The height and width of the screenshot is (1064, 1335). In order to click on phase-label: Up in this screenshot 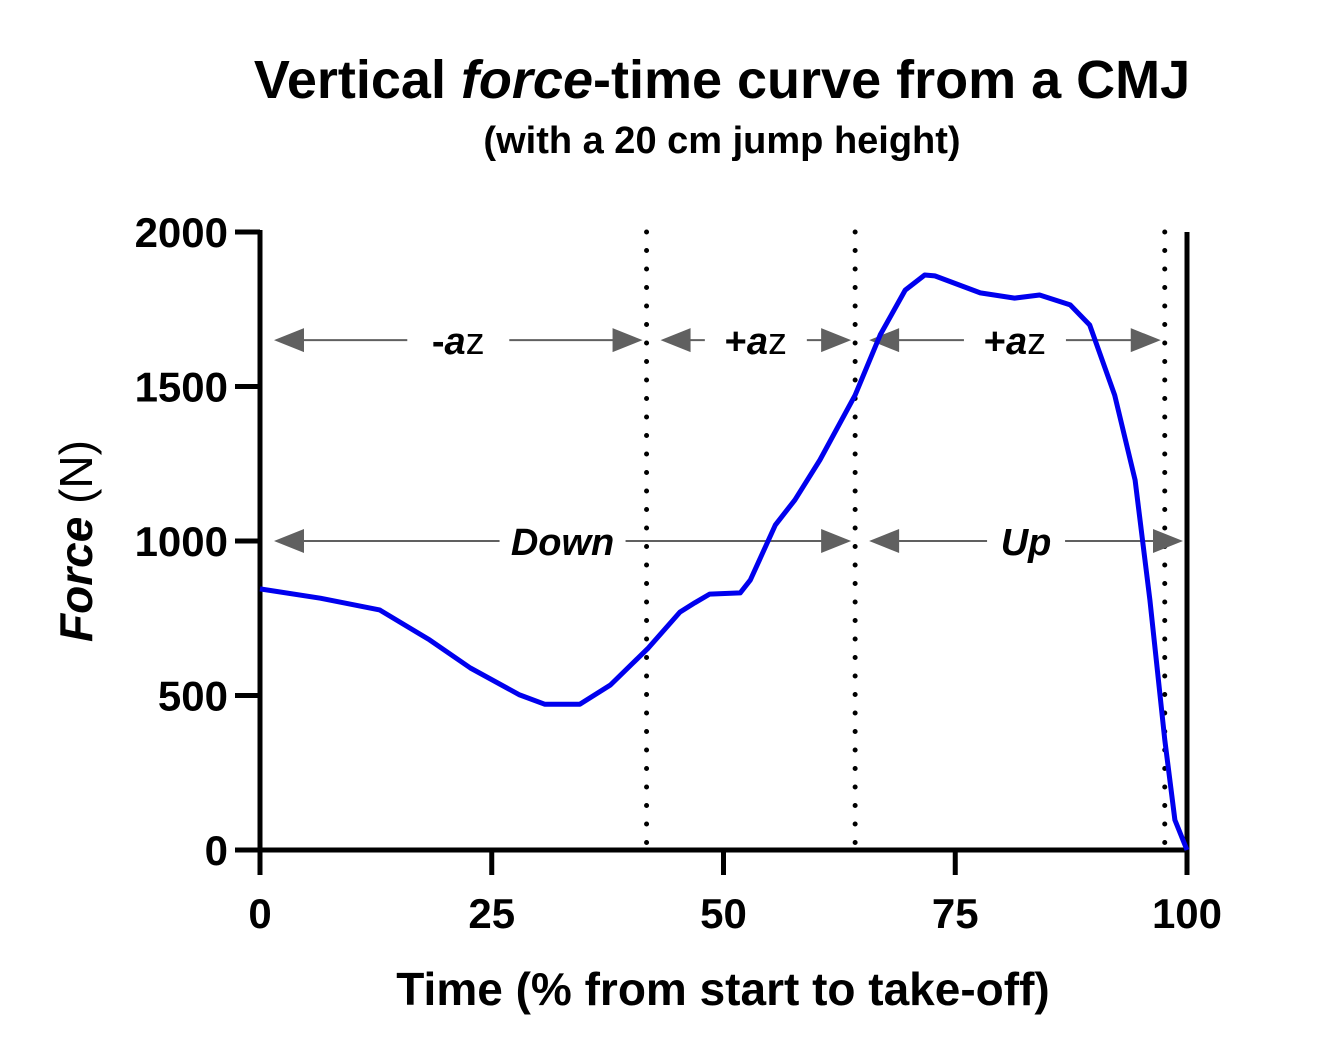, I will do `click(1026, 543)`.